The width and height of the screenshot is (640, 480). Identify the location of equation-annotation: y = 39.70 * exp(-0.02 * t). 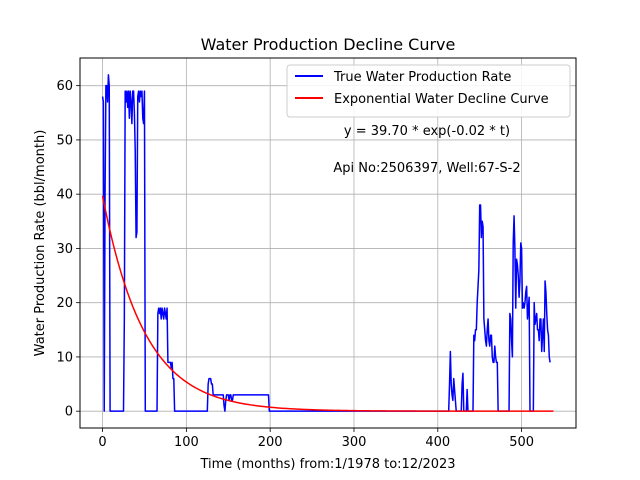
(427, 131).